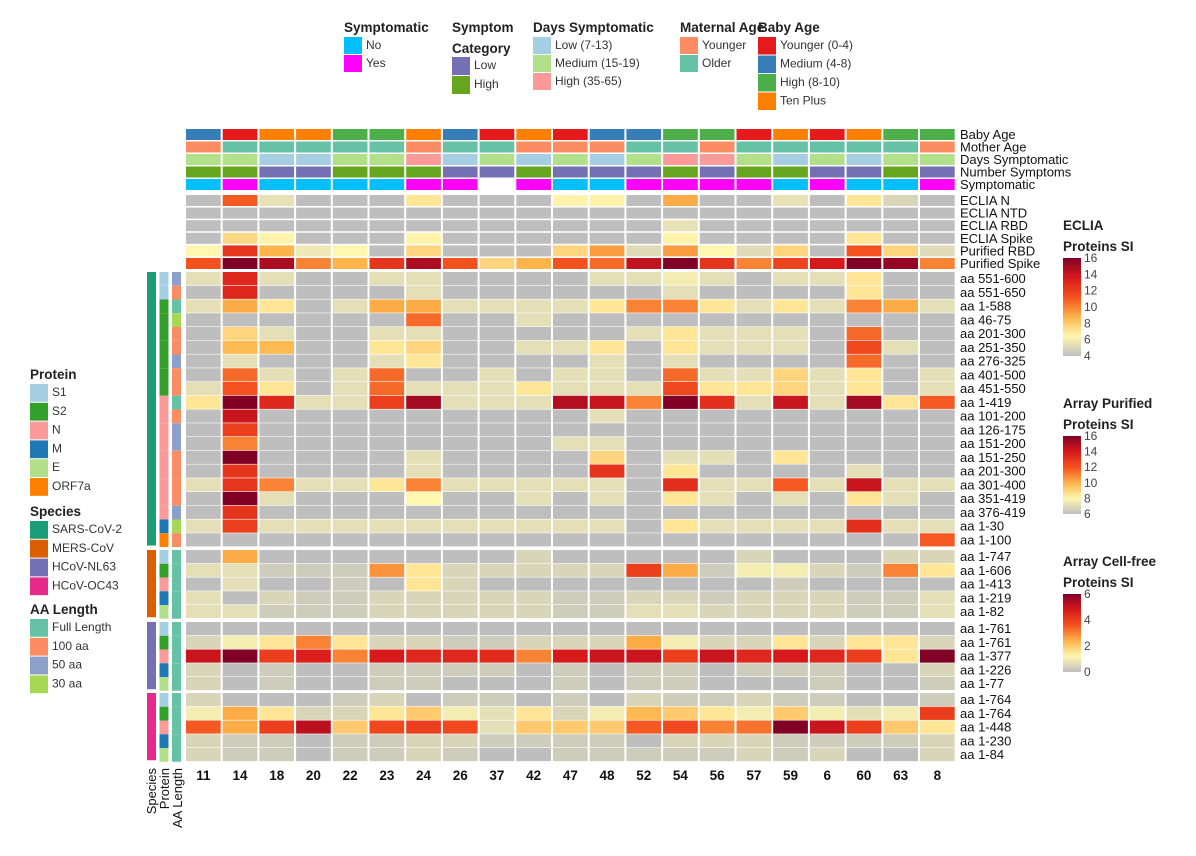  What do you see at coordinates (993, 443) in the screenshot?
I see `row-label: aa 151-200` at bounding box center [993, 443].